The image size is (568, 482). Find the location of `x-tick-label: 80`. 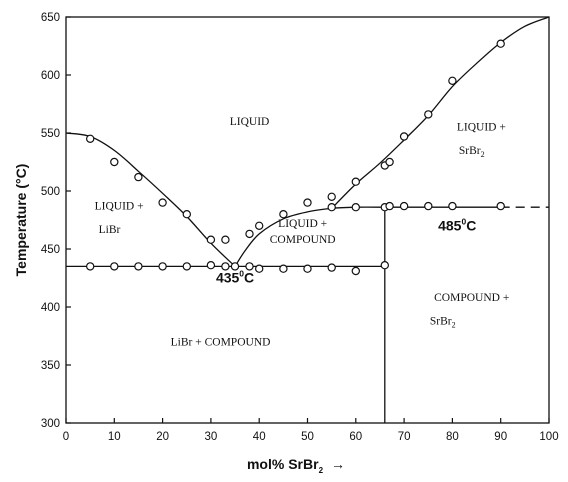

x-tick-label: 80 is located at coordinates (452, 437).